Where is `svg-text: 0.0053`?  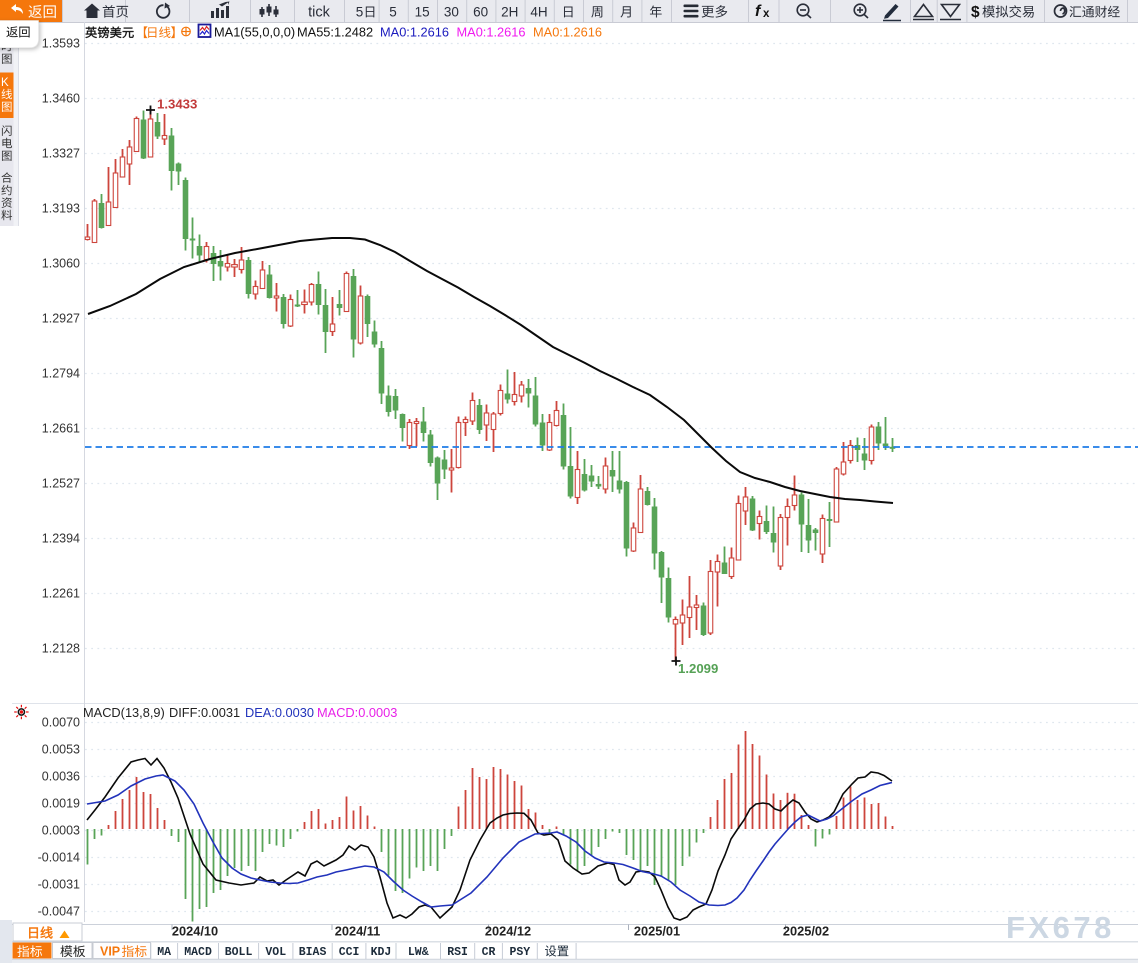 svg-text: 0.0053 is located at coordinates (61, 750).